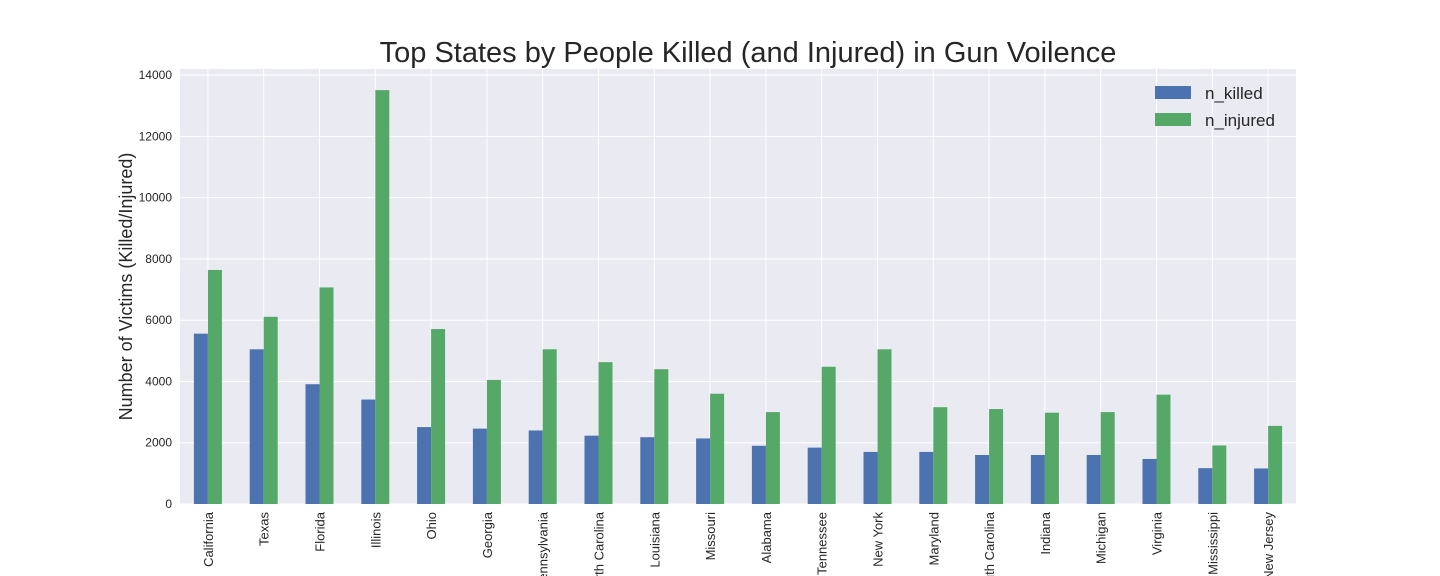  I want to click on x-category-label: Florida, so click(320, 531).